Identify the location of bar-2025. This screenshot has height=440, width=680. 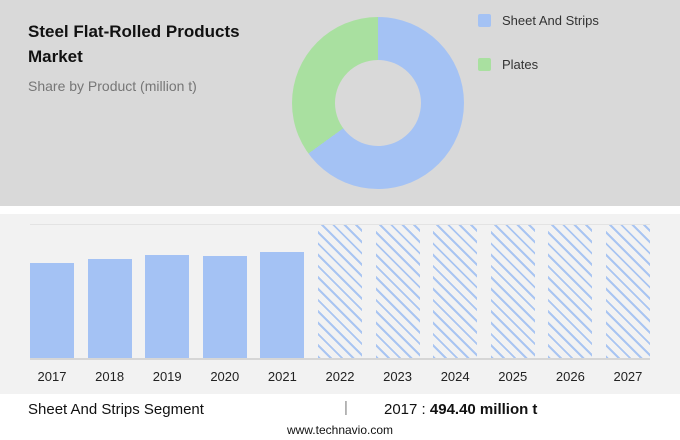
(512, 291).